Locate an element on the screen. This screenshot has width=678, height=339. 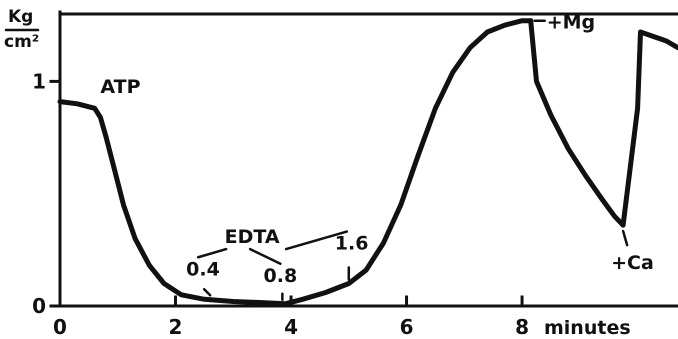
x-tick-label: 8 is located at coordinates (522, 327).